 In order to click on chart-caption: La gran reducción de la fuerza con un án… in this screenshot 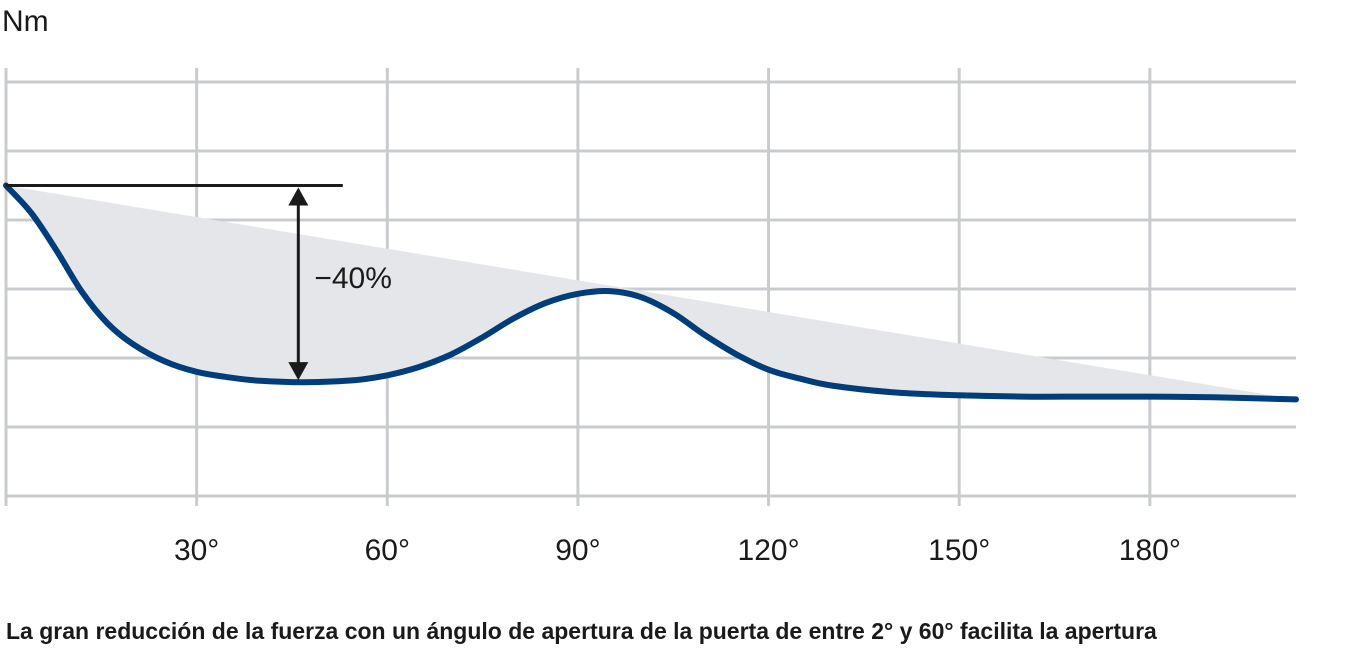, I will do `click(581, 631)`.